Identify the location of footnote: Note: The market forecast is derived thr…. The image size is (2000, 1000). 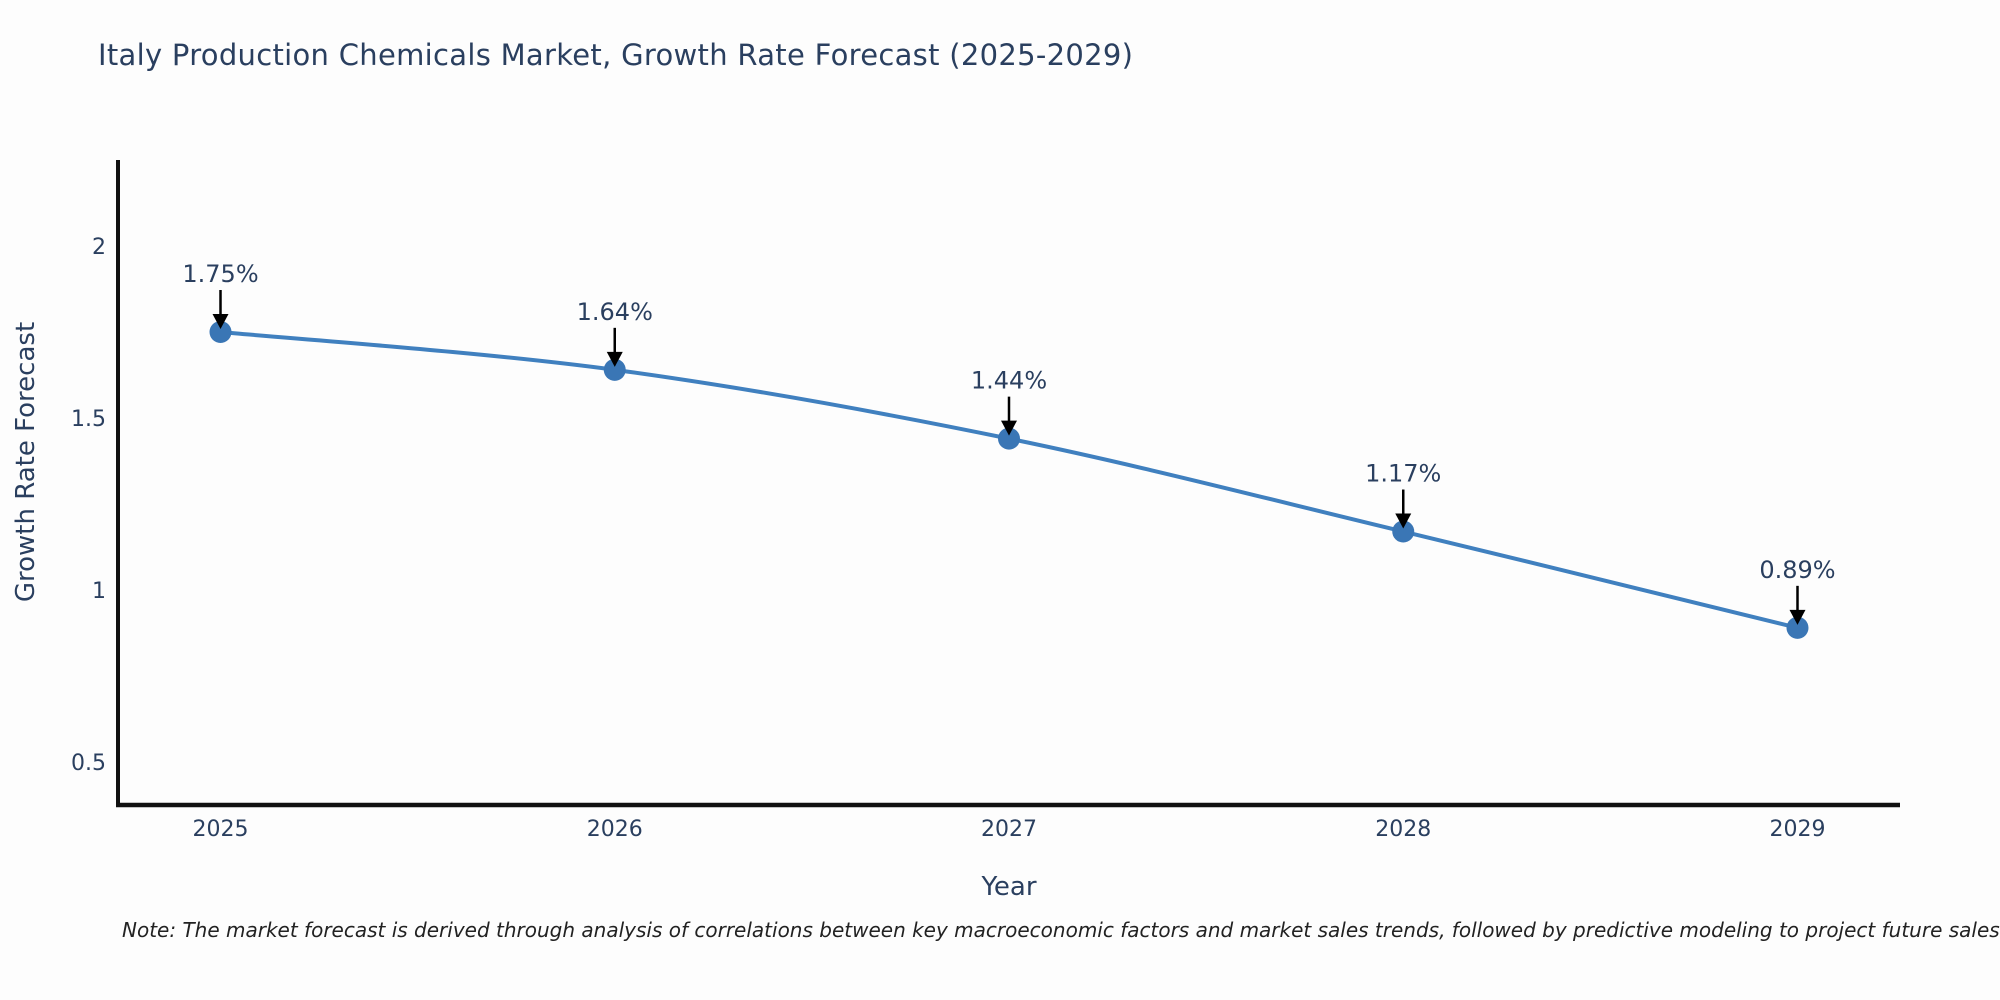
(1061, 930).